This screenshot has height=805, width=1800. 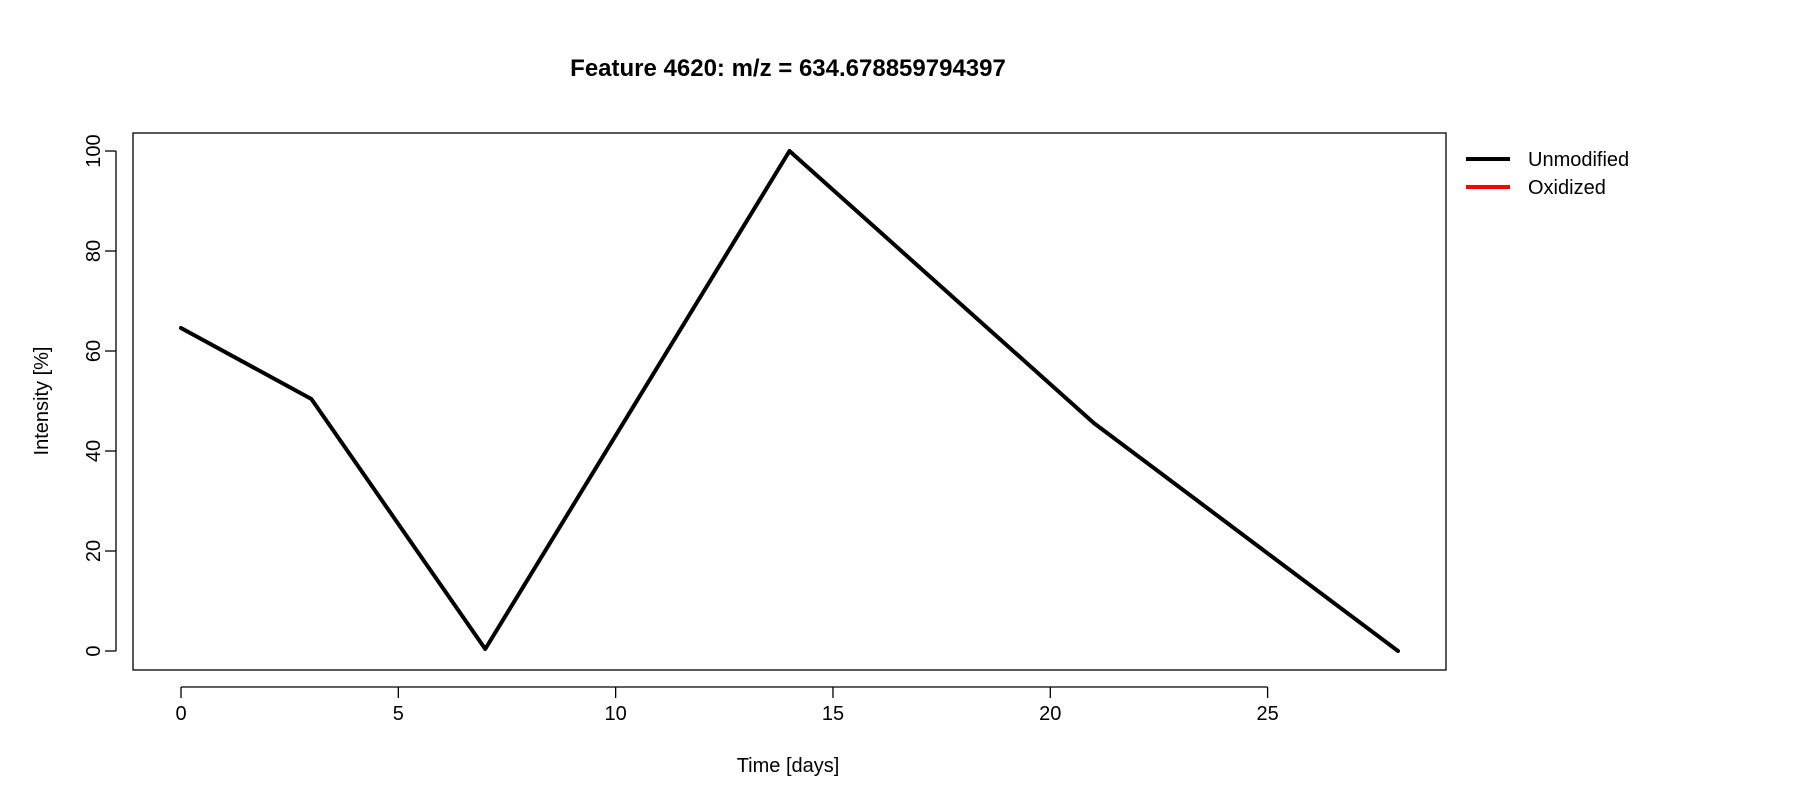 What do you see at coordinates (616, 714) in the screenshot?
I see `x-tick-label: 10` at bounding box center [616, 714].